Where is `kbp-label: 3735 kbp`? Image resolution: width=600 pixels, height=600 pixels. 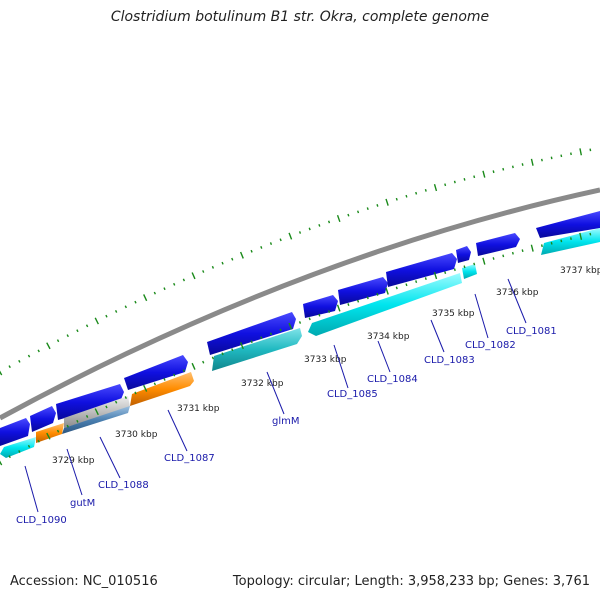 kbp-label: 3735 kbp is located at coordinates (453, 314).